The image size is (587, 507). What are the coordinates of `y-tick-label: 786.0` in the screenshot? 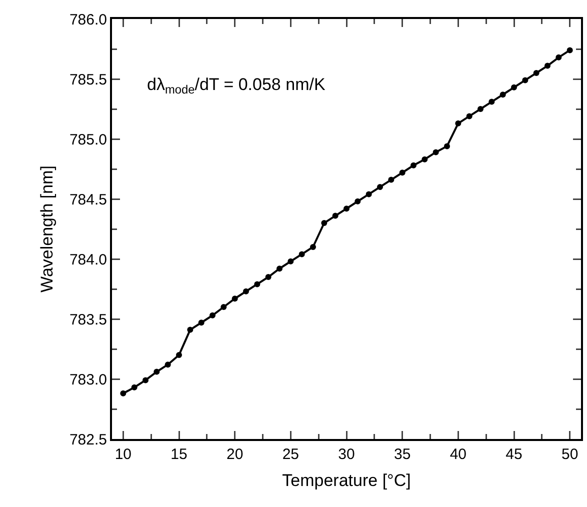 It's located at (88, 19).